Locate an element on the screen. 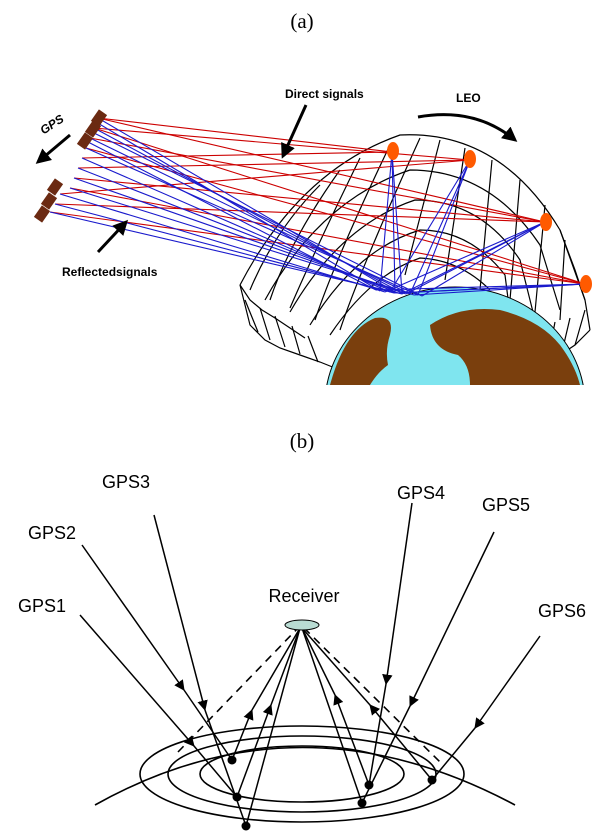  gps4-label: GPS4 is located at coordinates (421, 493).